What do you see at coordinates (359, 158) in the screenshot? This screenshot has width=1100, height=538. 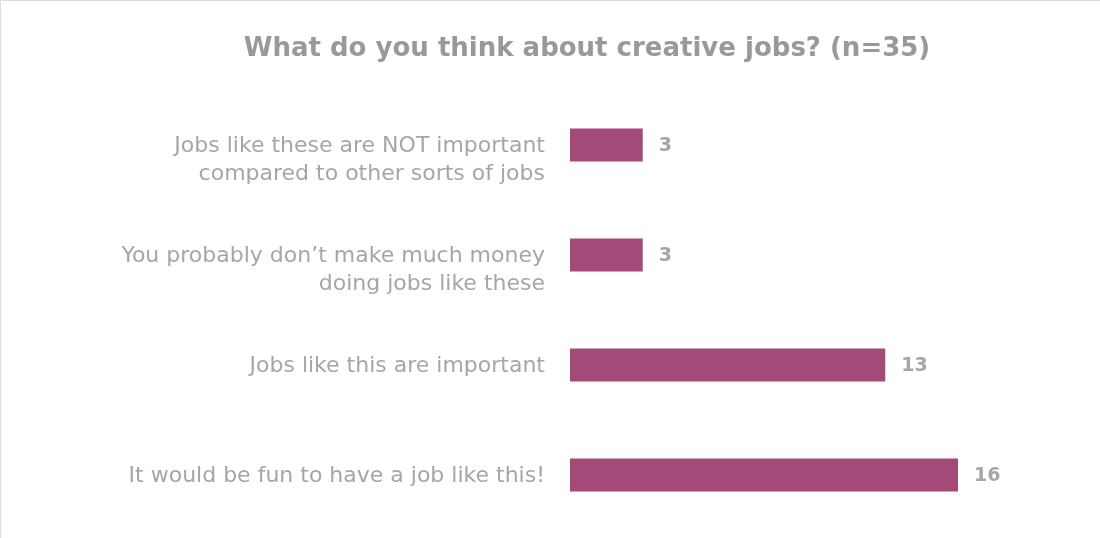 I see `y-tick-label: Jobs like these are NOT important compared to other sorts of jobs` at bounding box center [359, 158].